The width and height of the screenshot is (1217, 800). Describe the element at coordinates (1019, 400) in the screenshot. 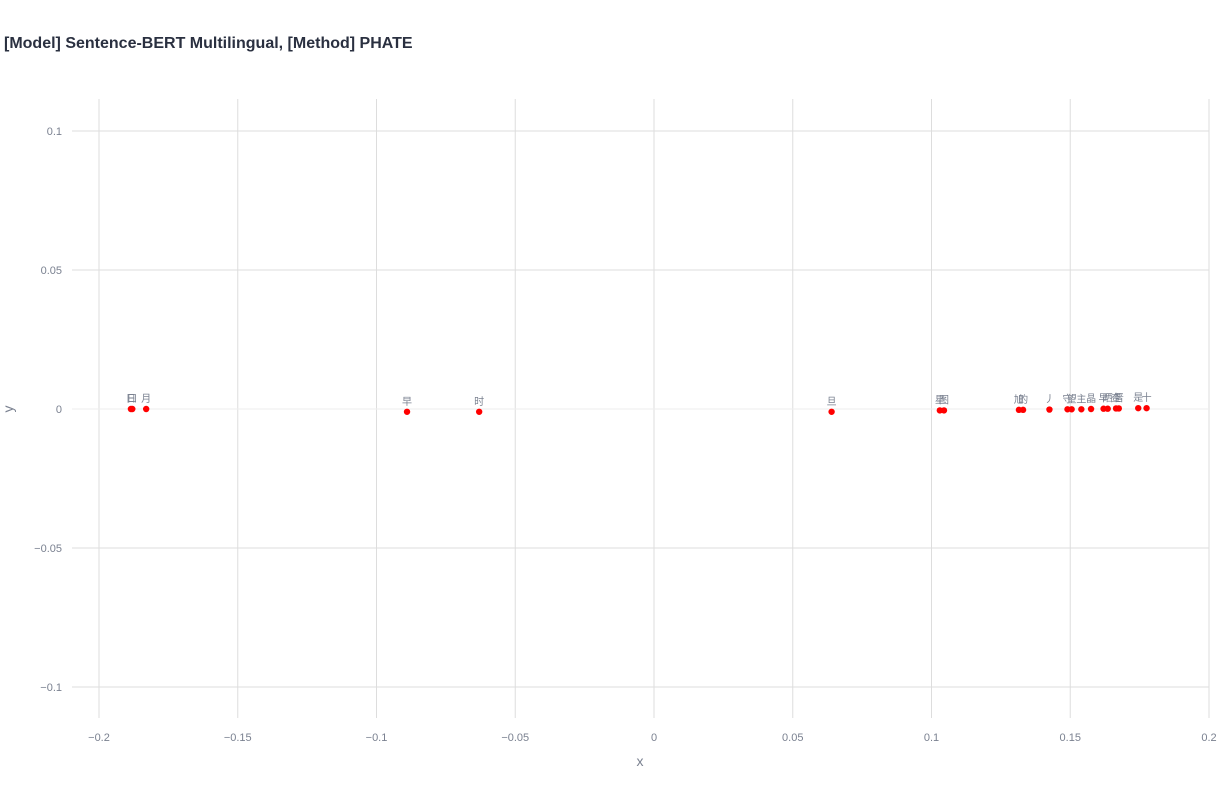

I see `data-point-label: 旭` at that location.